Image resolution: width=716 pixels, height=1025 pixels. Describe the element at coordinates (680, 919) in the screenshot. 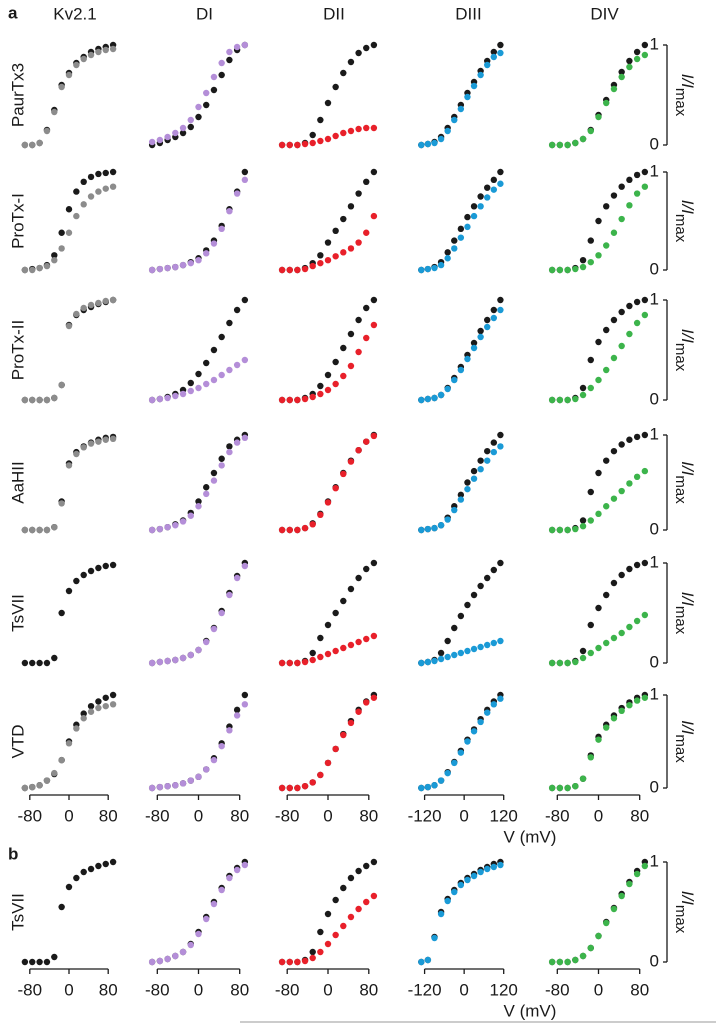

I see `y-axis-label-sub: max` at that location.